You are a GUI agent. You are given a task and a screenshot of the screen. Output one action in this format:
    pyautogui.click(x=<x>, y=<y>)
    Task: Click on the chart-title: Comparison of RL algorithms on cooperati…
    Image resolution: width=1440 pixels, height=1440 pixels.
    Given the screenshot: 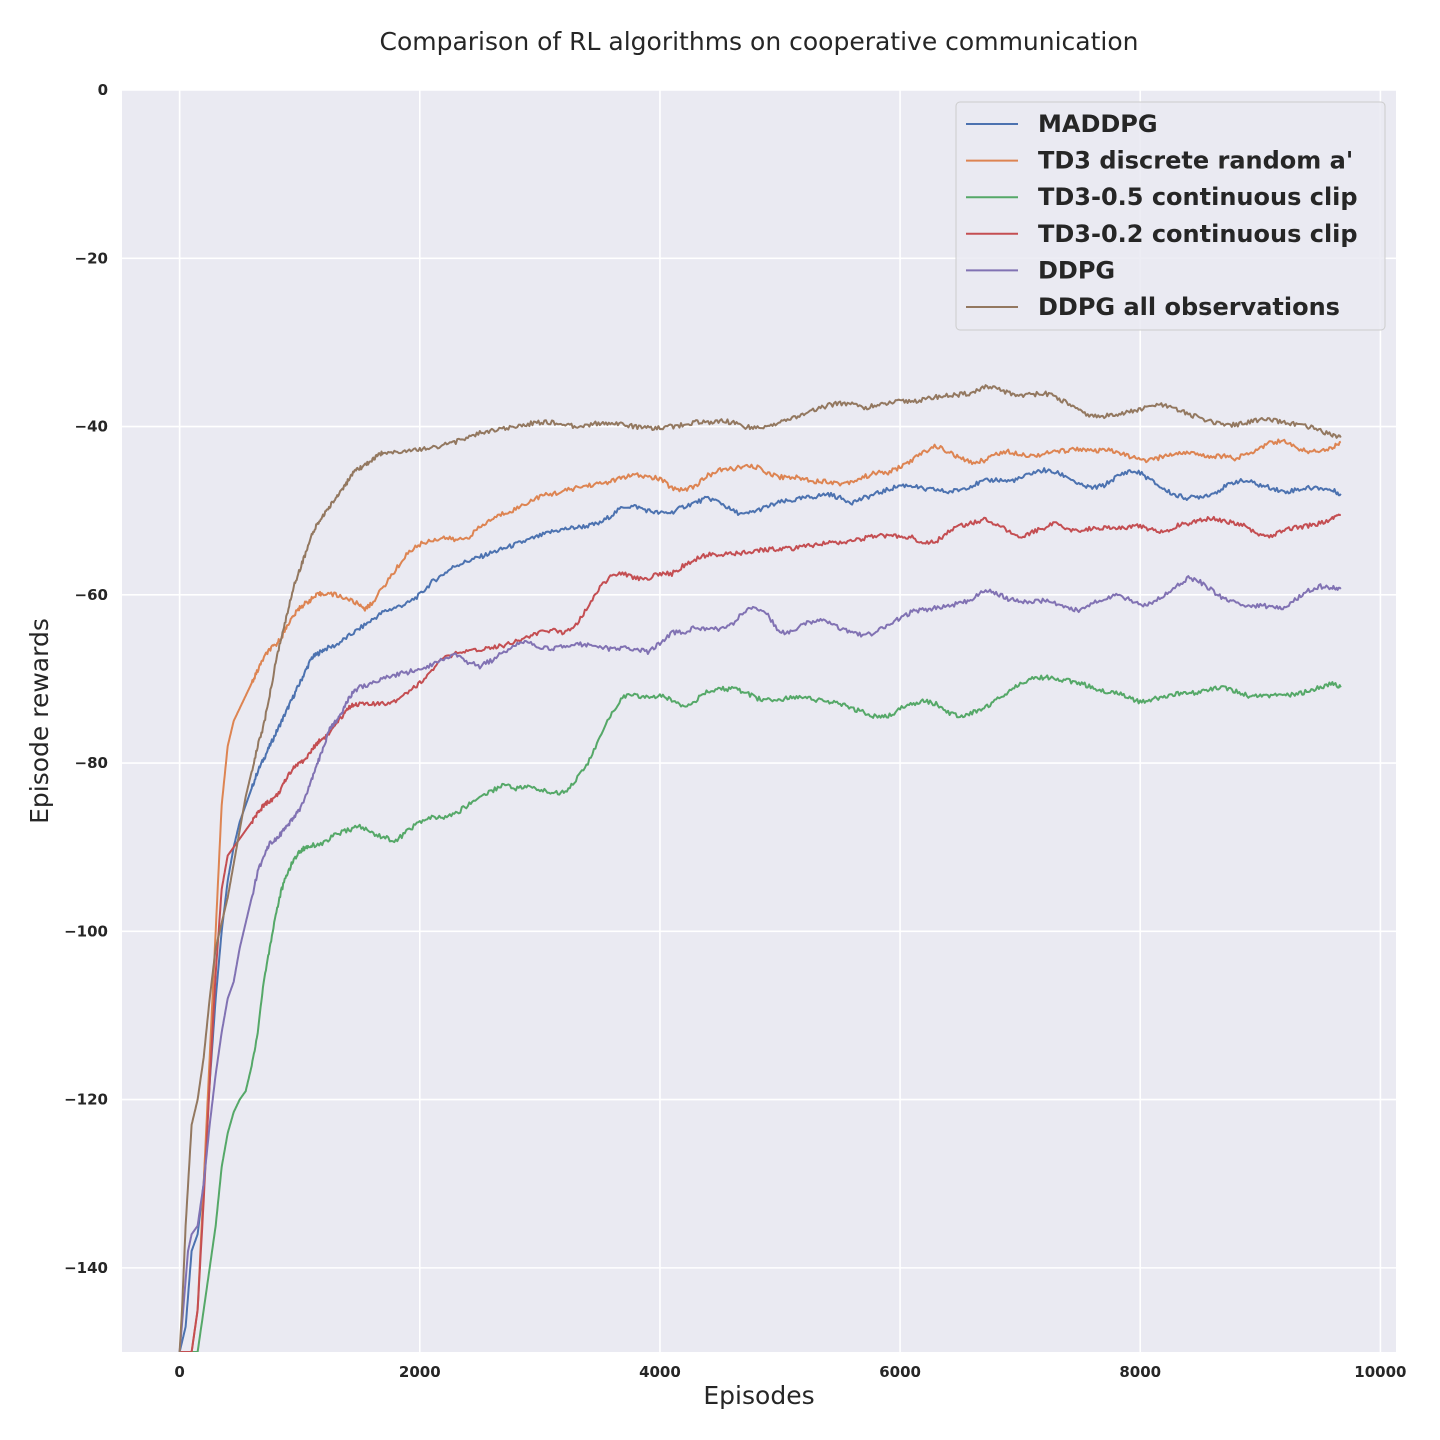 What is the action you would take?
    pyautogui.click(x=758, y=41)
    